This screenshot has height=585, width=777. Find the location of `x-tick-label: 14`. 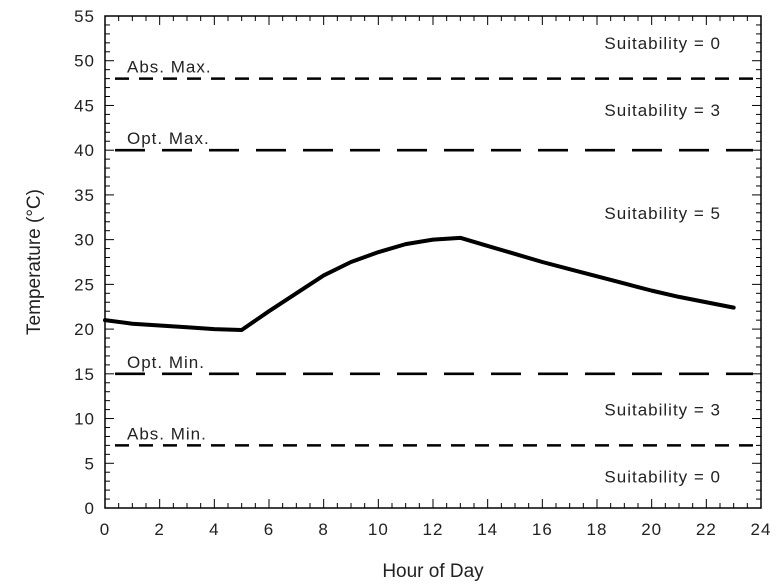

x-tick-label: 14 is located at coordinates (487, 529).